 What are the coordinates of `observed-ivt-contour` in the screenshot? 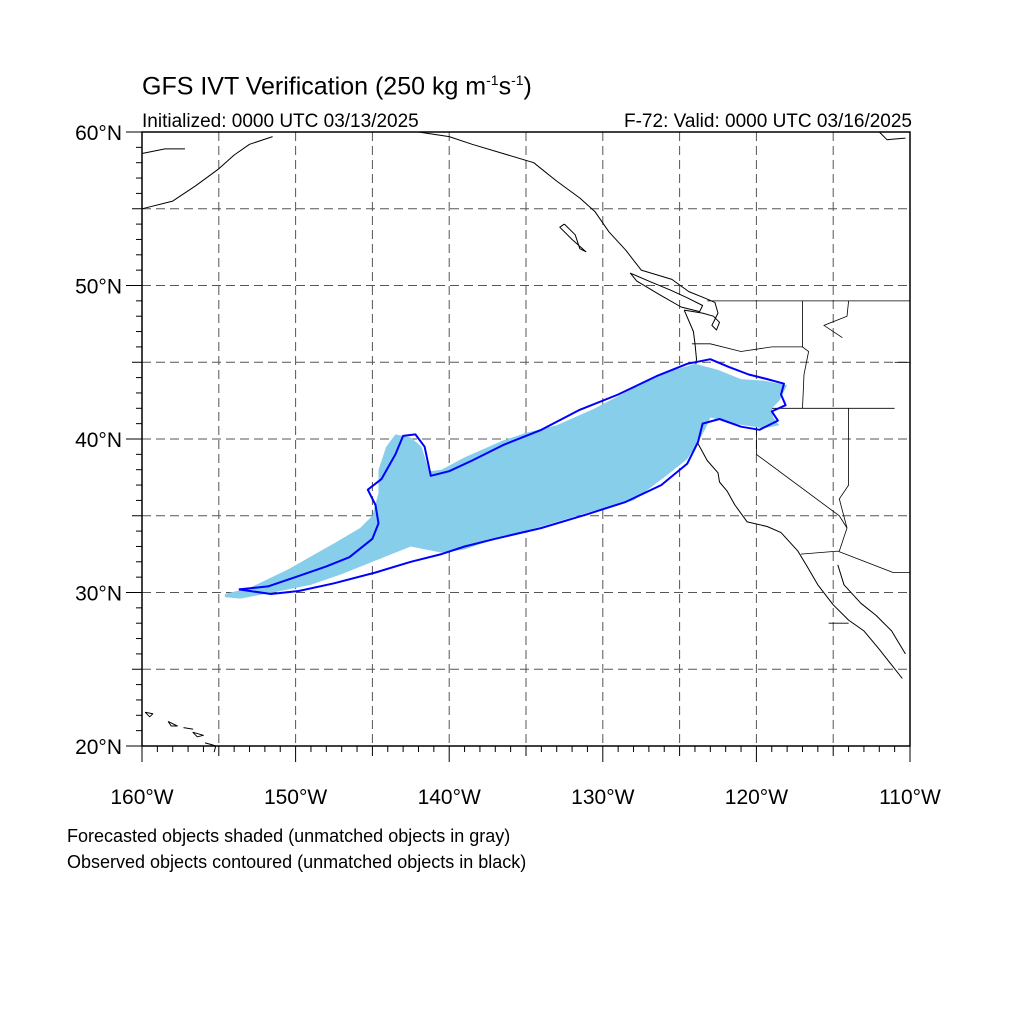 It's located at (512, 476).